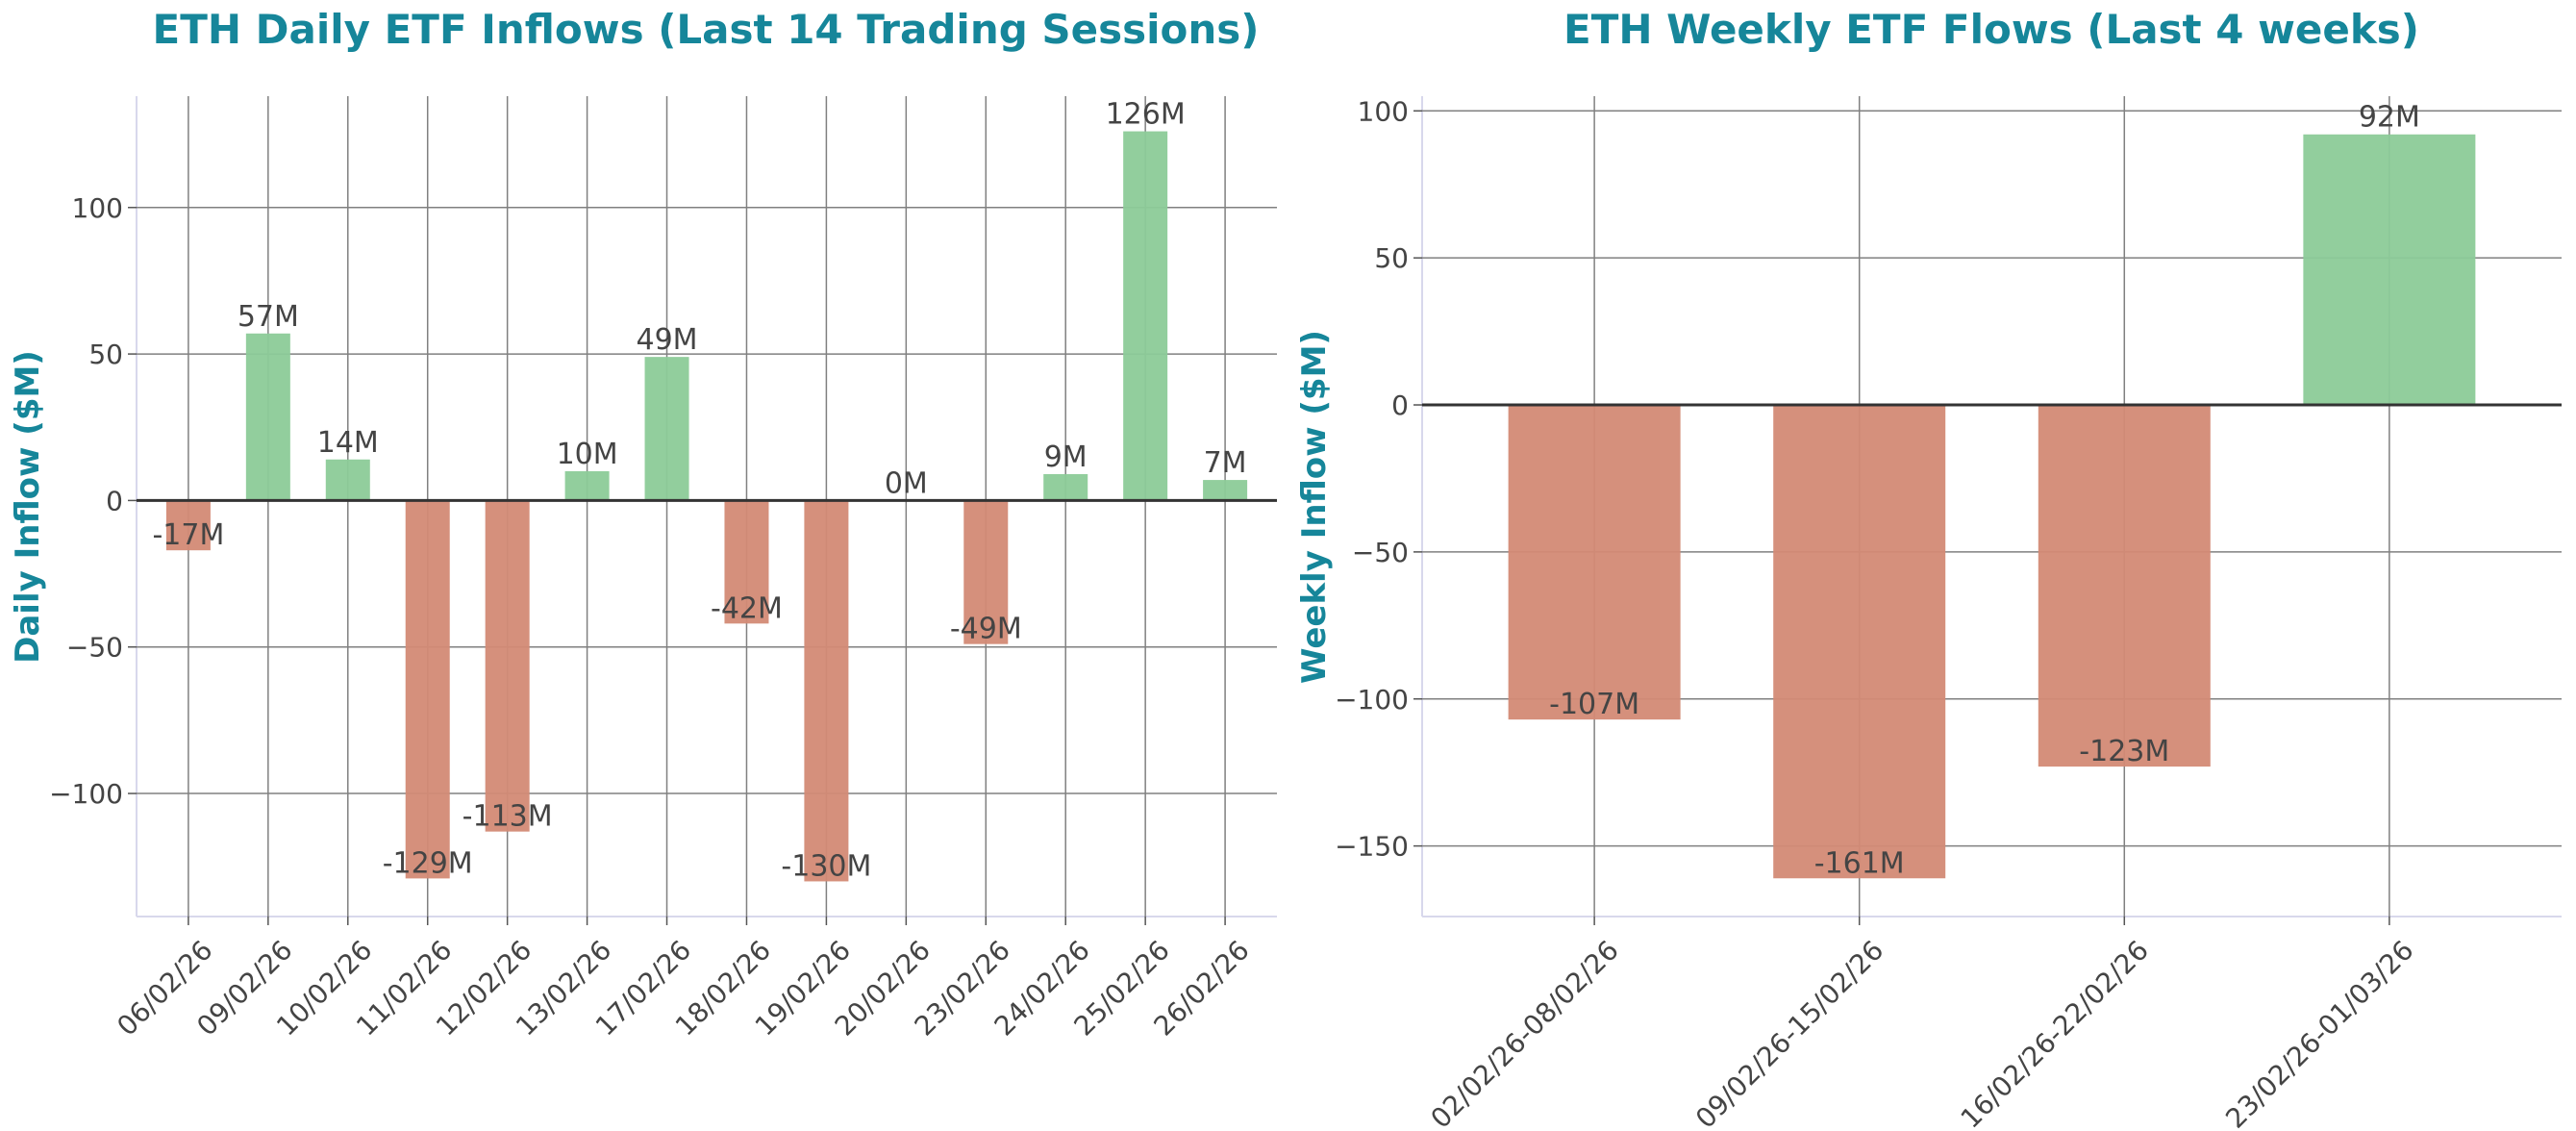 The width and height of the screenshot is (2576, 1131). Describe the element at coordinates (1383, 111) in the screenshot. I see `weekly-y-tick-label: 100` at that location.